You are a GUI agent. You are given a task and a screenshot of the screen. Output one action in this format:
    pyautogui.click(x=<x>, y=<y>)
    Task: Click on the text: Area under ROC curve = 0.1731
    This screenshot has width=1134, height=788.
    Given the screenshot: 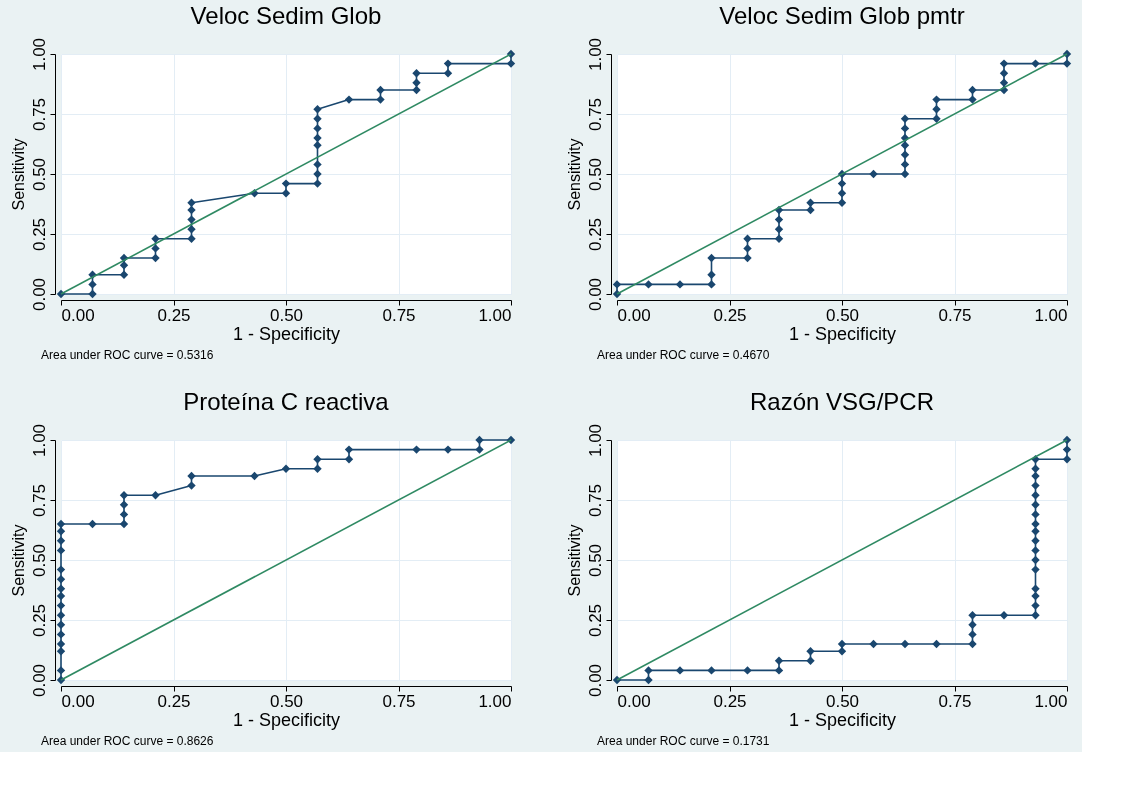 What is the action you would take?
    pyautogui.click(x=683, y=741)
    